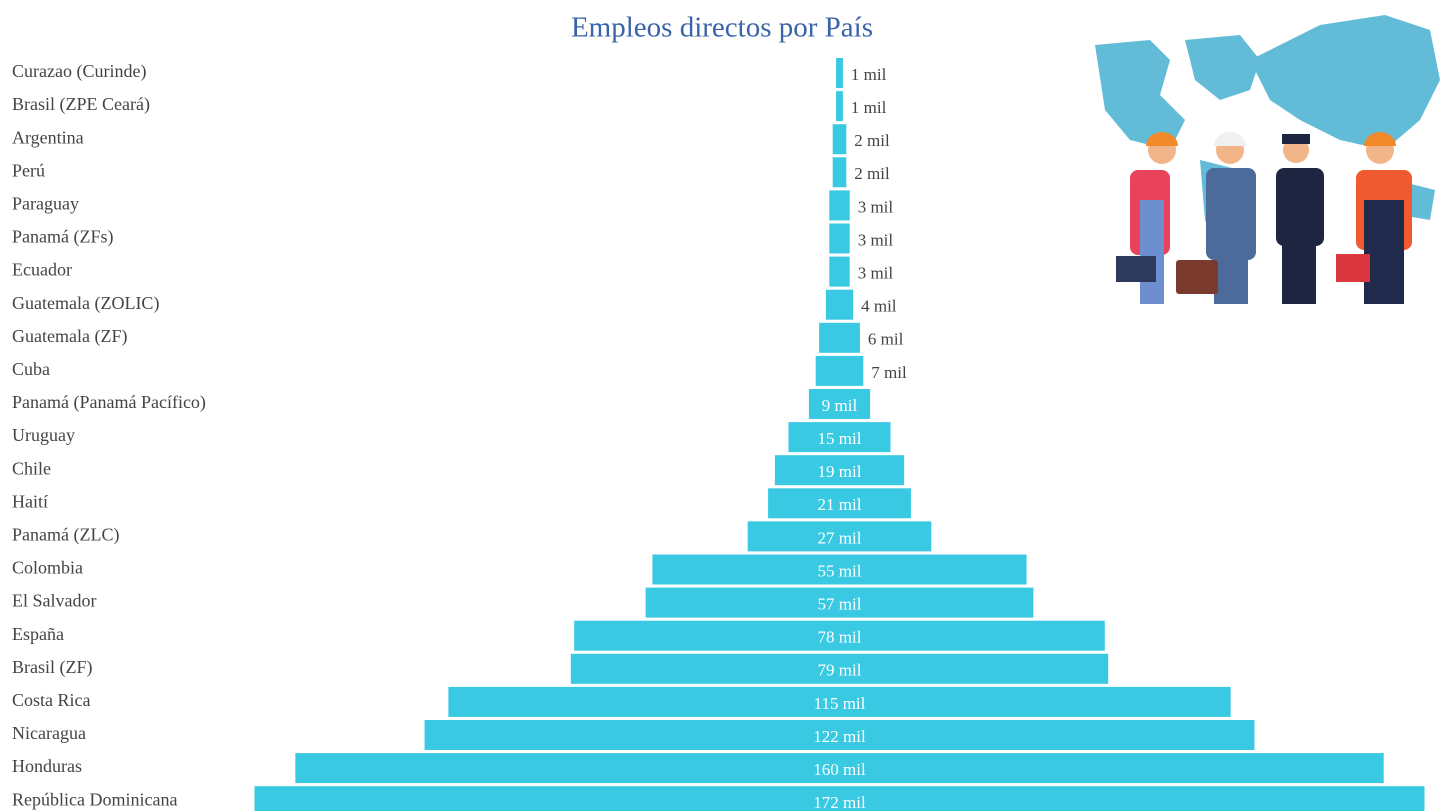  What do you see at coordinates (79, 71) in the screenshot?
I see `category-label: Curazao (Curinde)` at bounding box center [79, 71].